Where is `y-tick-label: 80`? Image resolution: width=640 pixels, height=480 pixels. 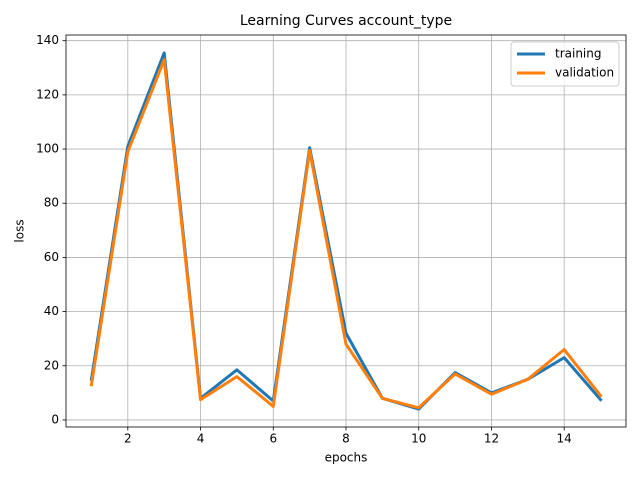 y-tick-label: 80 is located at coordinates (51, 203).